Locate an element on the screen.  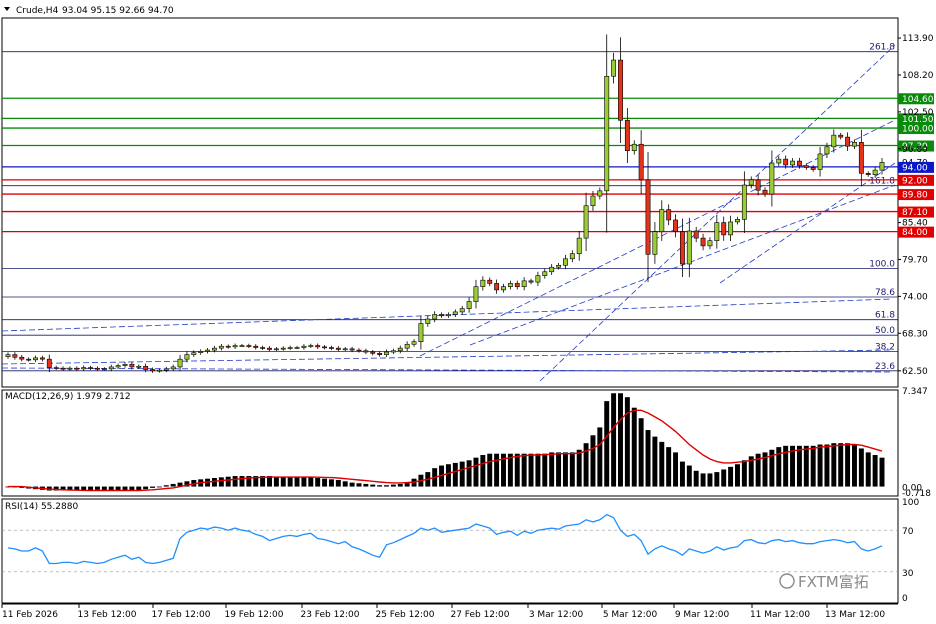
time-axis-label: 27 Feb 12:00 is located at coordinates (479, 615).